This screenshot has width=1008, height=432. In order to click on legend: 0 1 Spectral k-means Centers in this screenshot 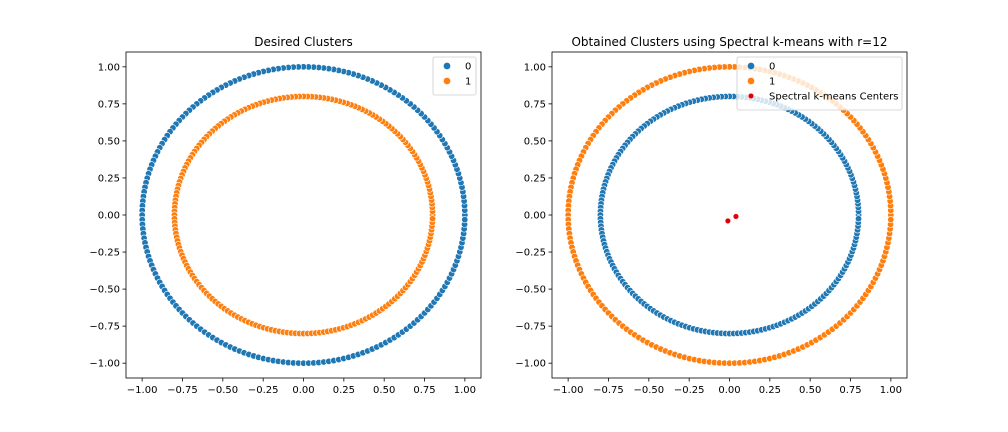, I will do `click(819, 83)`.